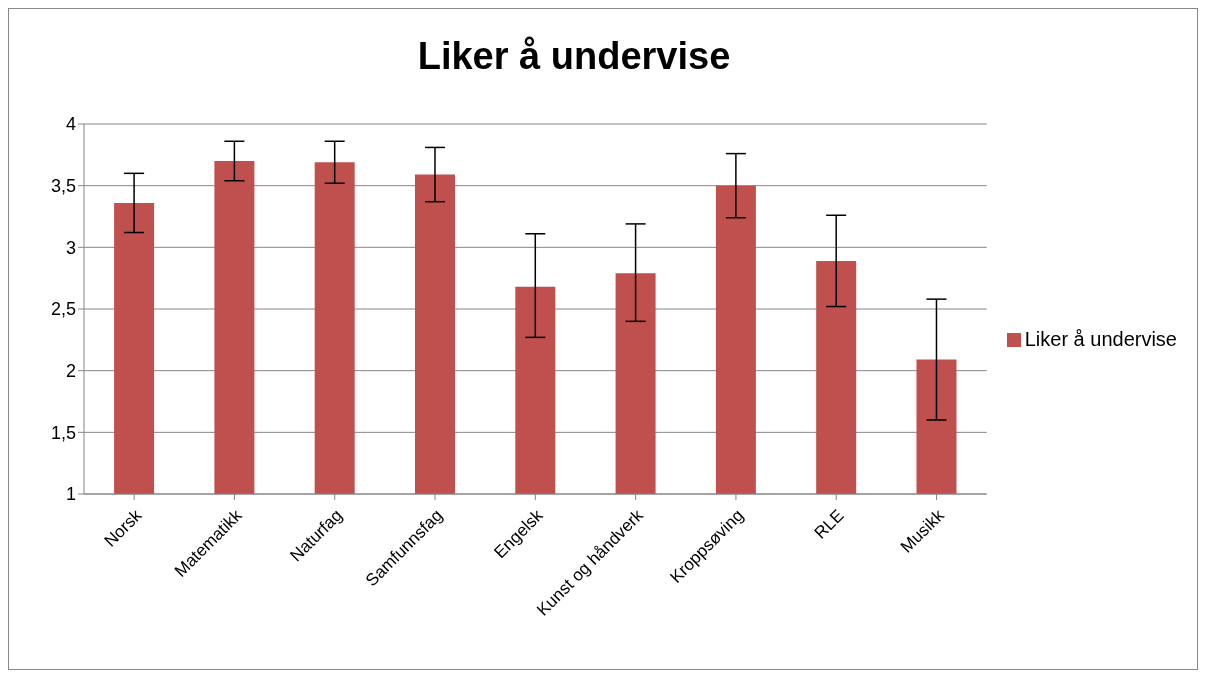 Image resolution: width=1206 pixels, height=677 pixels. I want to click on legend-label: Liker å undervise, so click(1100, 338).